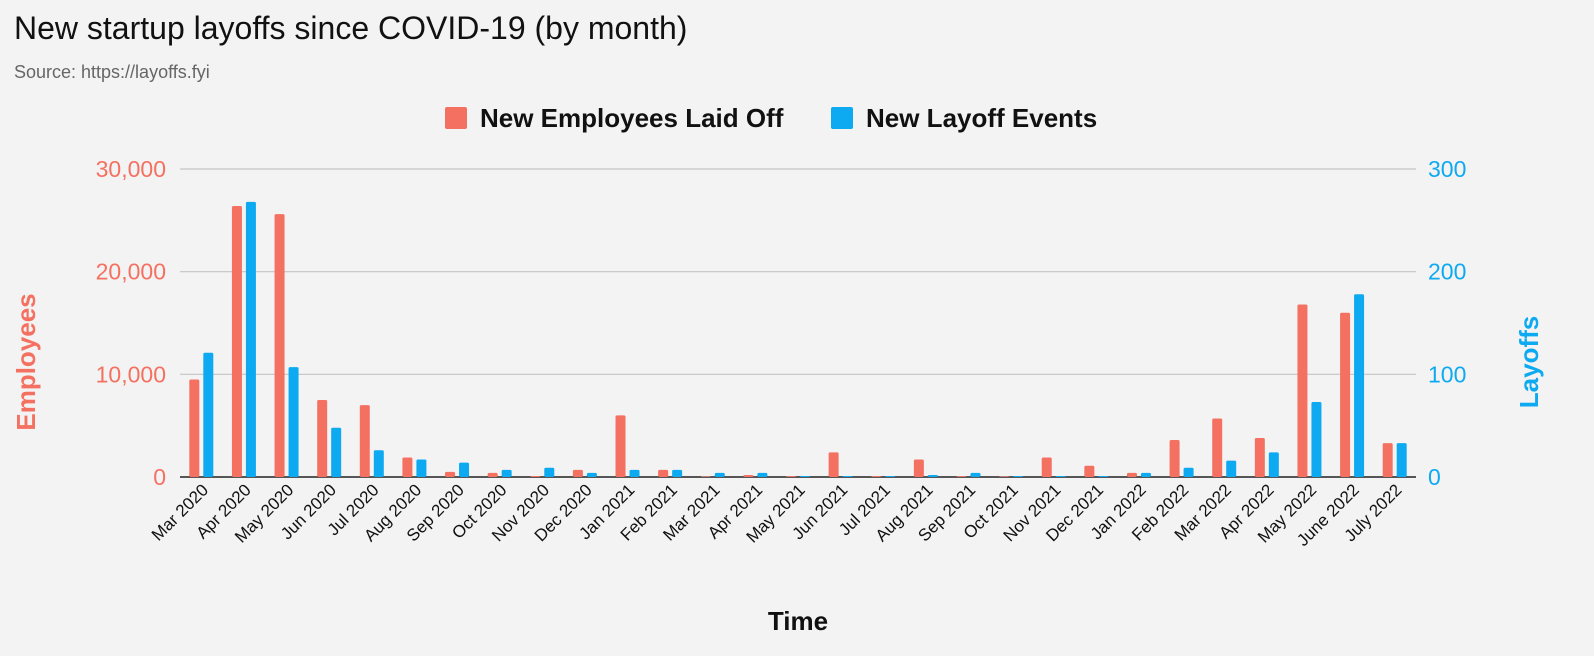 The height and width of the screenshot is (656, 1594). I want to click on bar-employees-aug-2021, so click(918, 468).